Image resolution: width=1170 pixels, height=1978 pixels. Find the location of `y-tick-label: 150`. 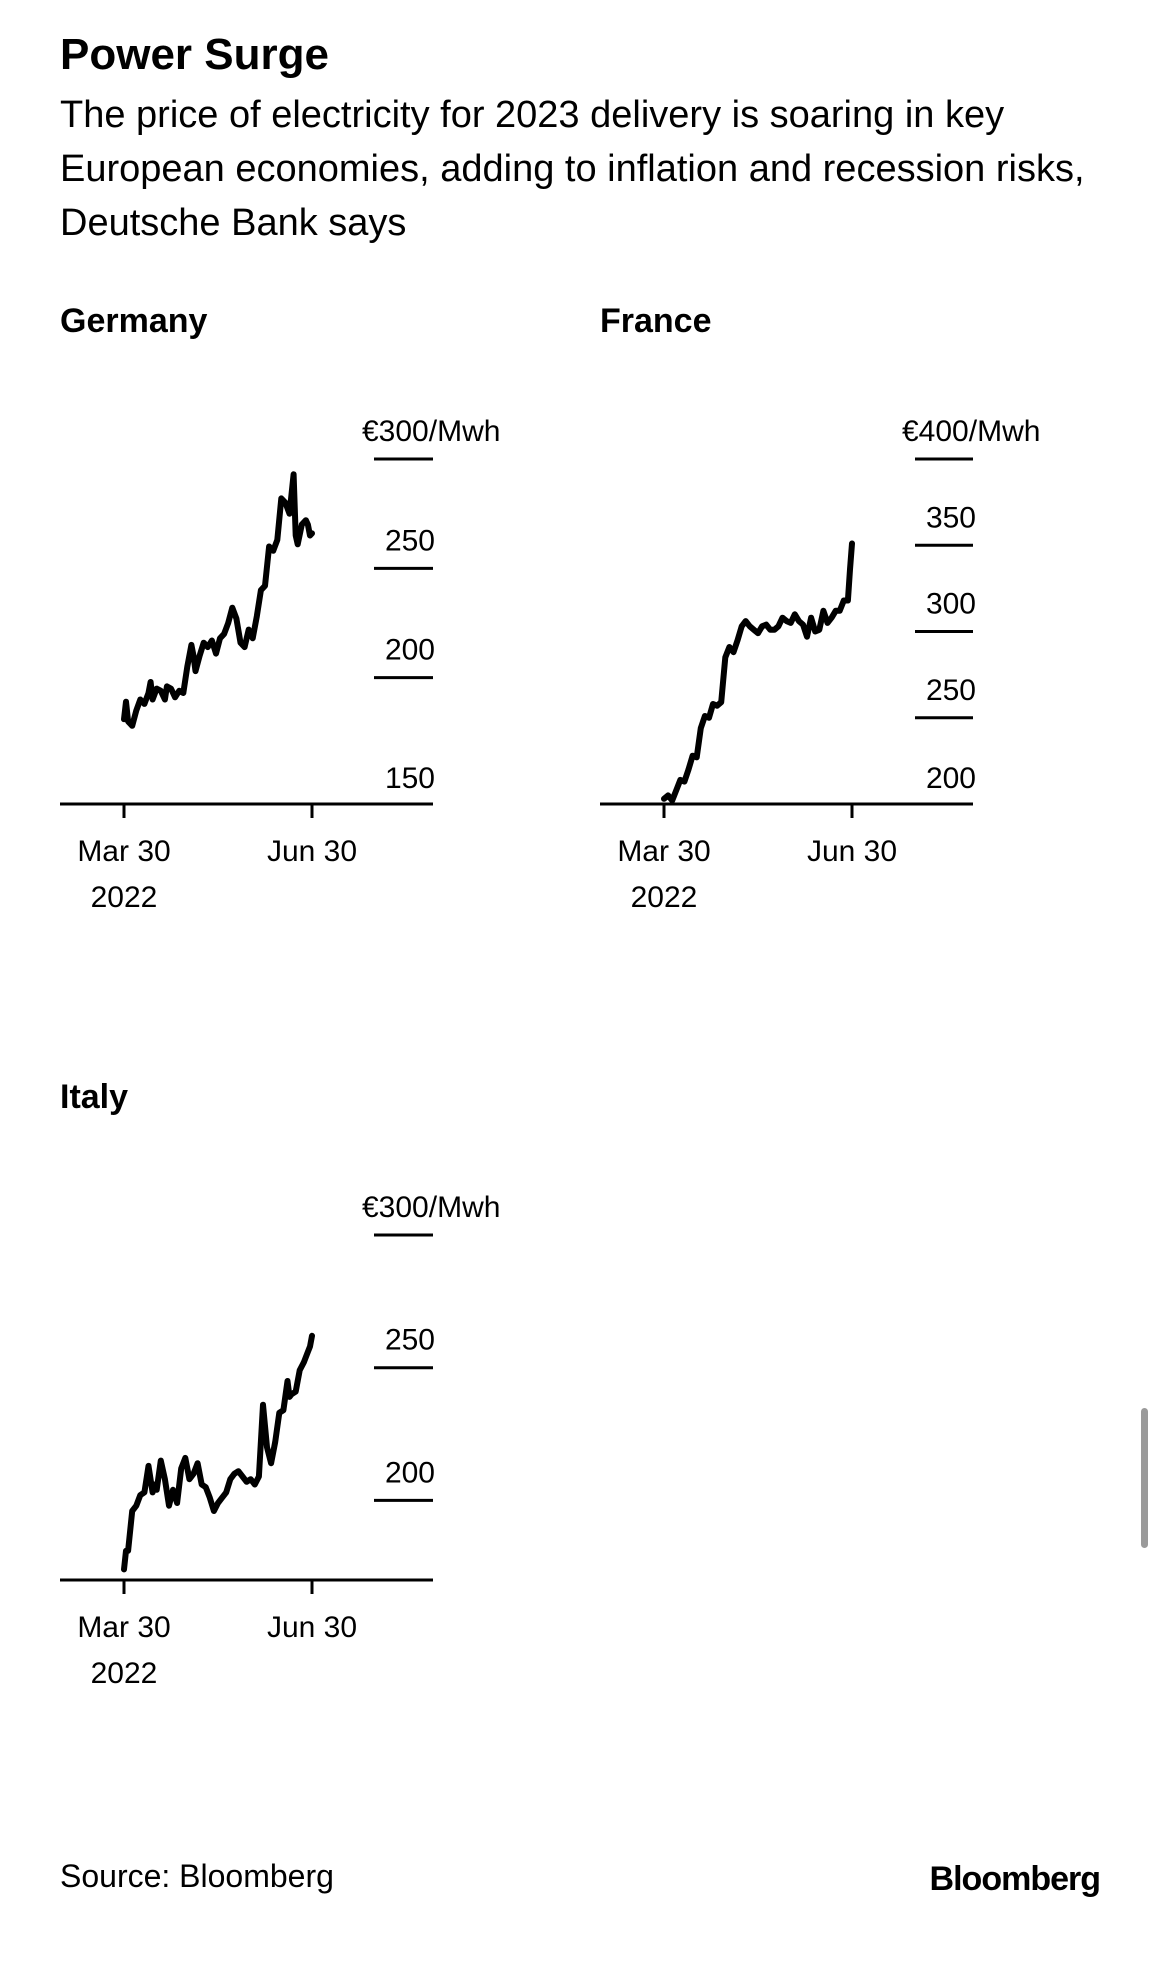

y-tick-label: 150 is located at coordinates (410, 778).